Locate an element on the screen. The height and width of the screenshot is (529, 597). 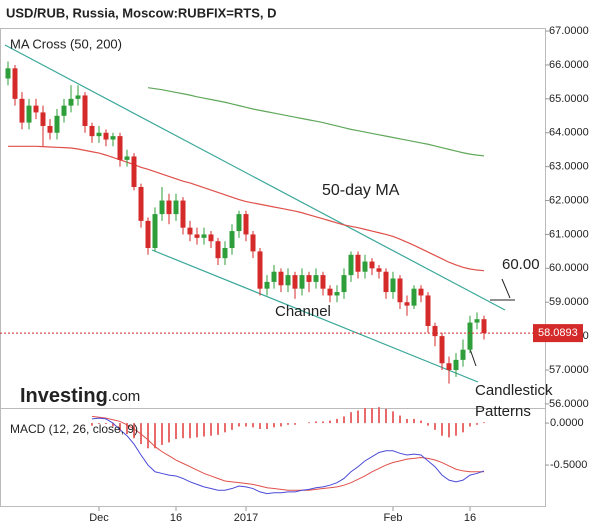
candle-pointer is located at coordinates (473, 357).